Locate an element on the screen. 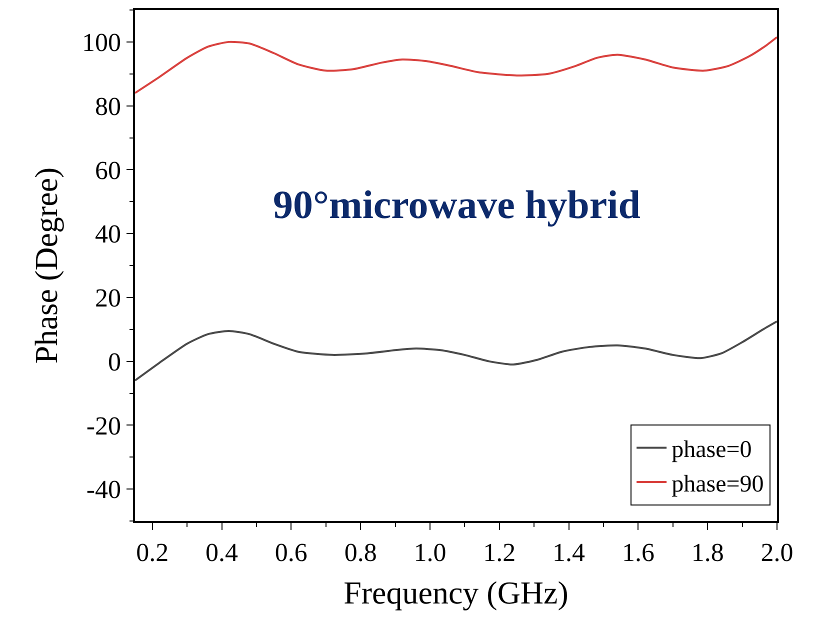 This screenshot has height=631, width=817. x-tick-label: 0.8 is located at coordinates (360, 552).